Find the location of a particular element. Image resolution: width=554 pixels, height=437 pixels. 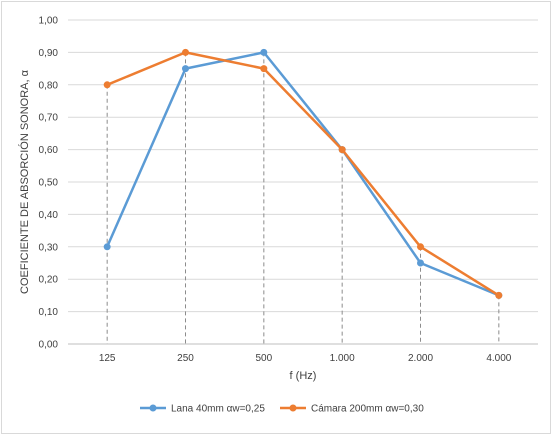

legend-label: Lana 40mm αw=0,25 is located at coordinates (218, 409).